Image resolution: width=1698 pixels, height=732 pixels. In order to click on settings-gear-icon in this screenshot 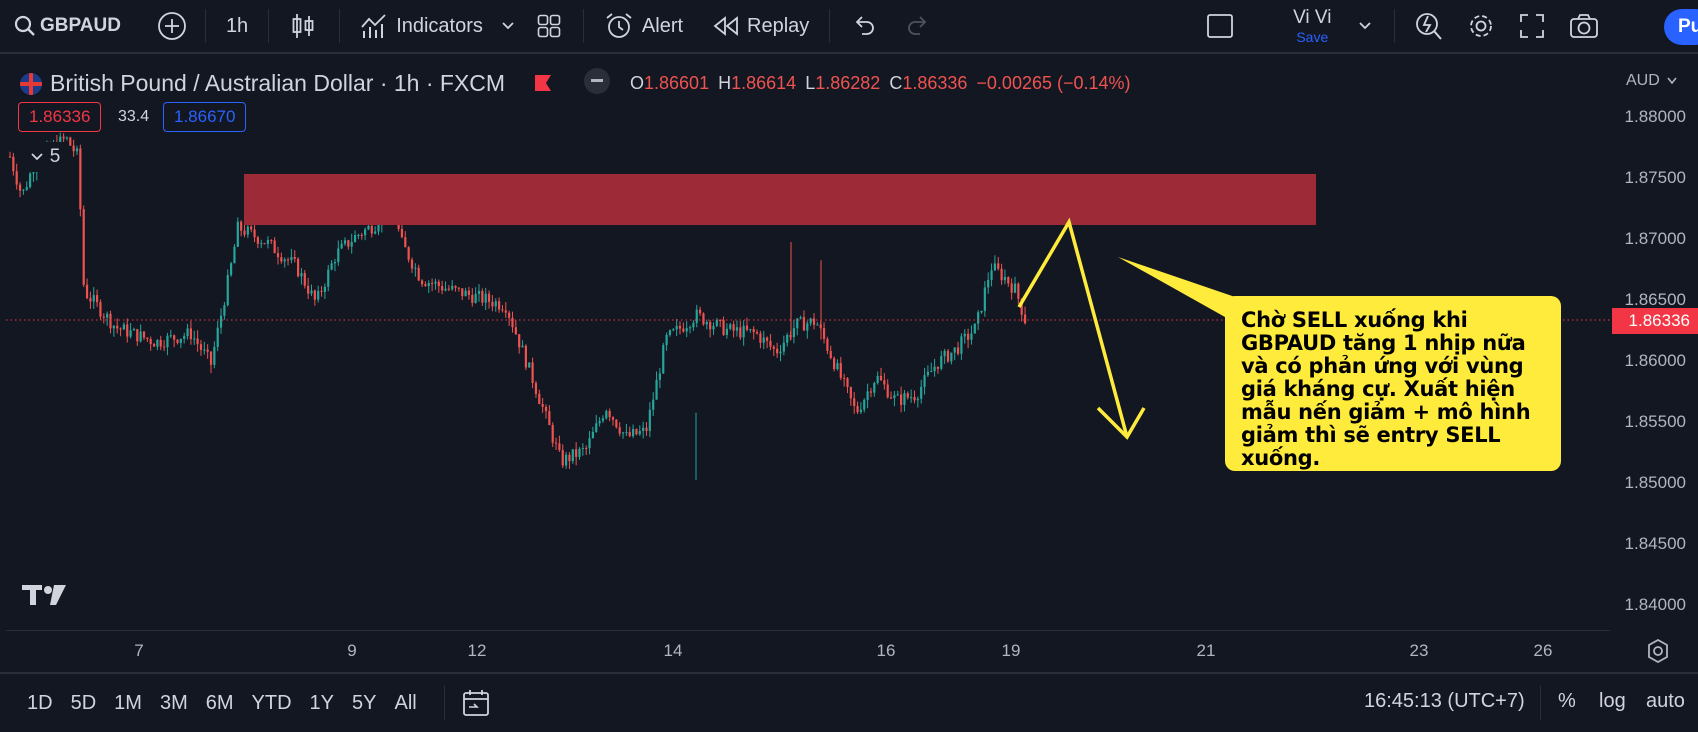, I will do `click(1658, 651)`.